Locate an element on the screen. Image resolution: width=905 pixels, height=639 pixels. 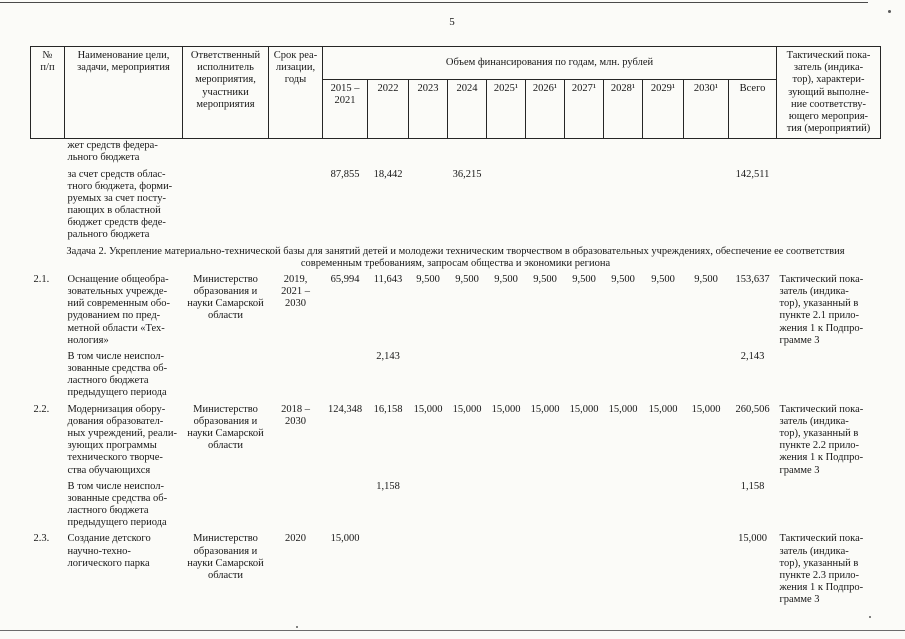
row-term: 2019, 2021 – 2030 is located at coordinates (295, 291).